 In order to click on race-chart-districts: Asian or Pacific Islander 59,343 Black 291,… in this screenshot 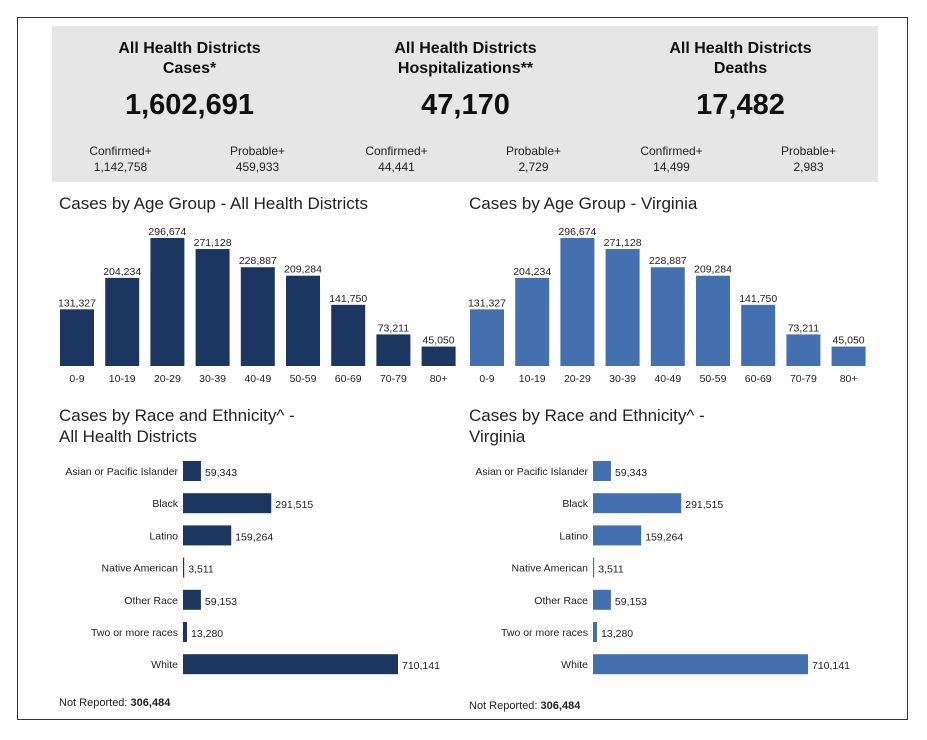, I will do `click(252, 568)`.